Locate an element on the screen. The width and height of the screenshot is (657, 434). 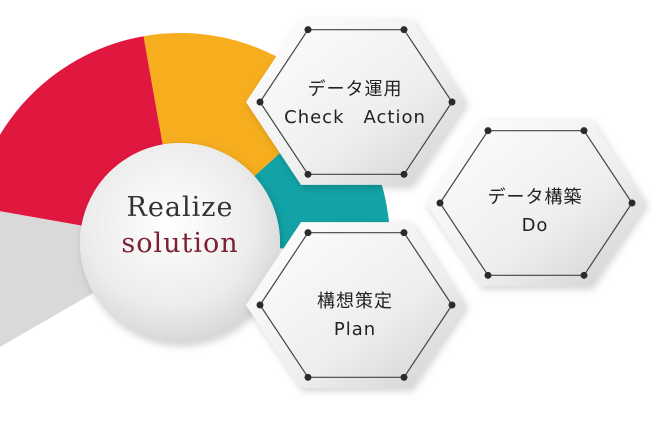
ring-segment-red is located at coordinates (81, 131).